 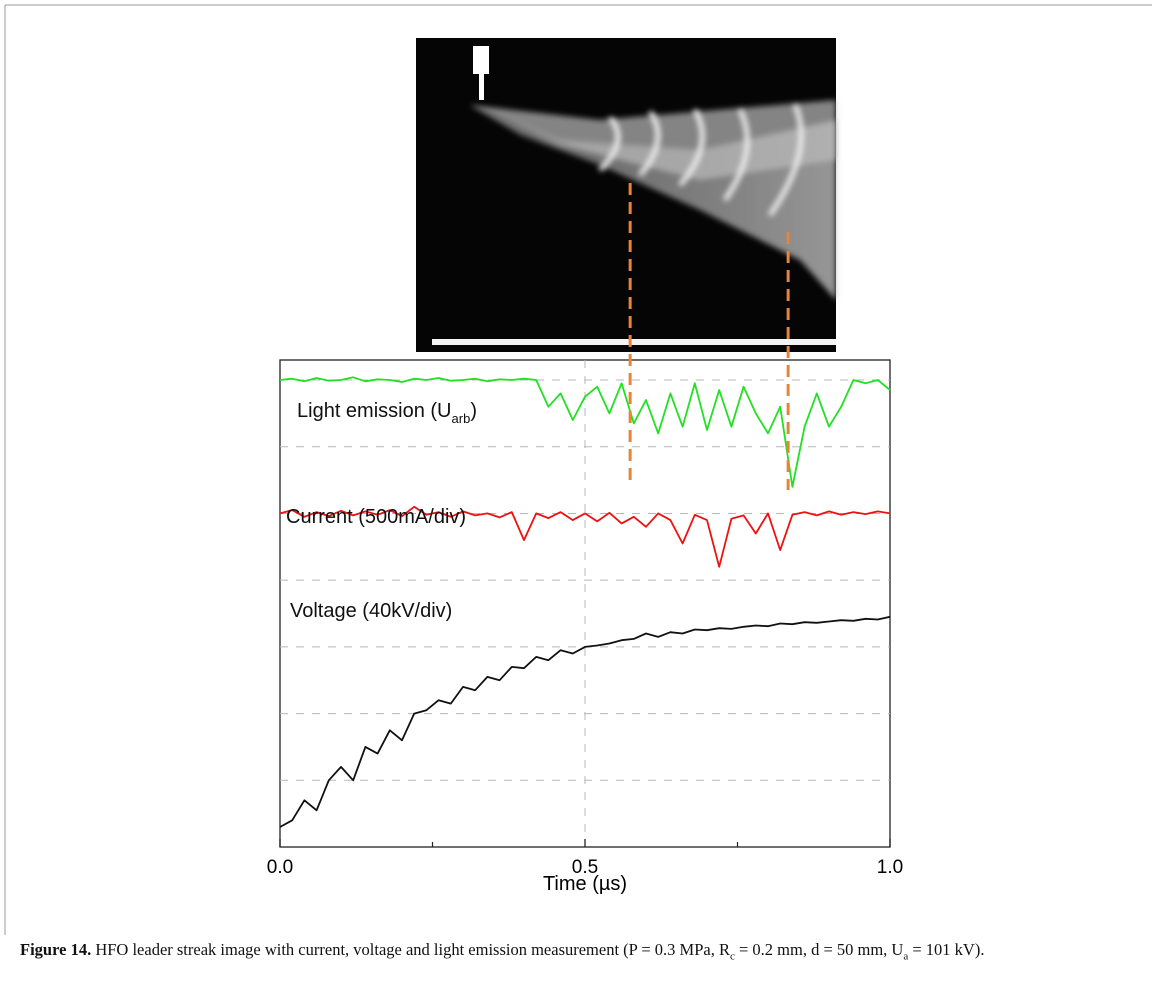 I want to click on caption-label: Figure 14., so click(x=56, y=949).